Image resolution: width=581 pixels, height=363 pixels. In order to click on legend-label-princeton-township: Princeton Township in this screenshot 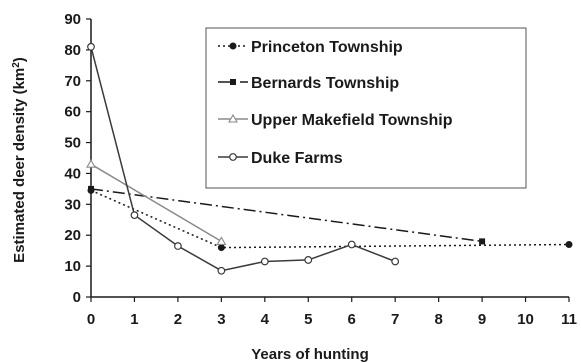, I will do `click(327, 47)`.